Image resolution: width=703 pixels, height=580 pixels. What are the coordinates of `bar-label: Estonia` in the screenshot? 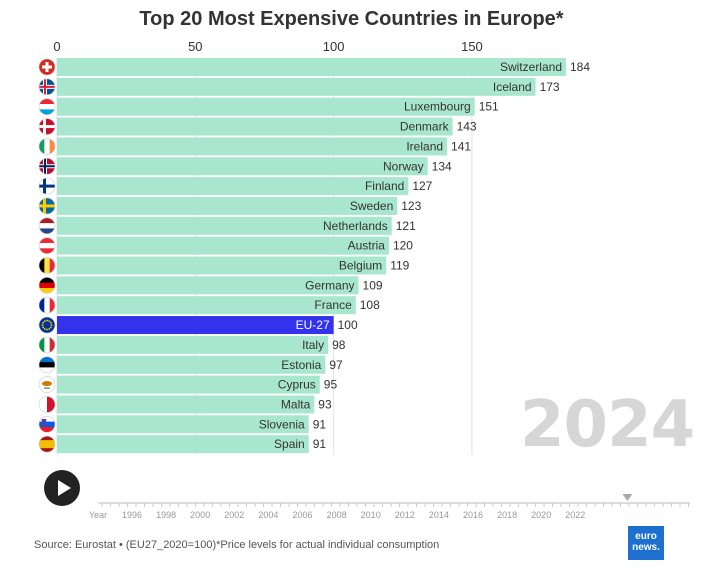 It's located at (301, 365).